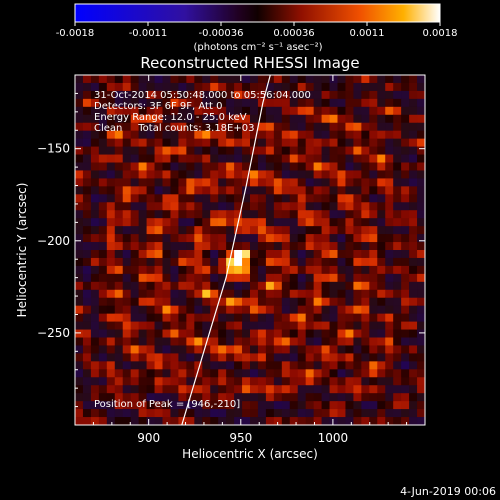 This screenshot has height=500, width=500. What do you see at coordinates (440, 33) in the screenshot?
I see `colorbar-tick-label: 0.0018` at bounding box center [440, 33].